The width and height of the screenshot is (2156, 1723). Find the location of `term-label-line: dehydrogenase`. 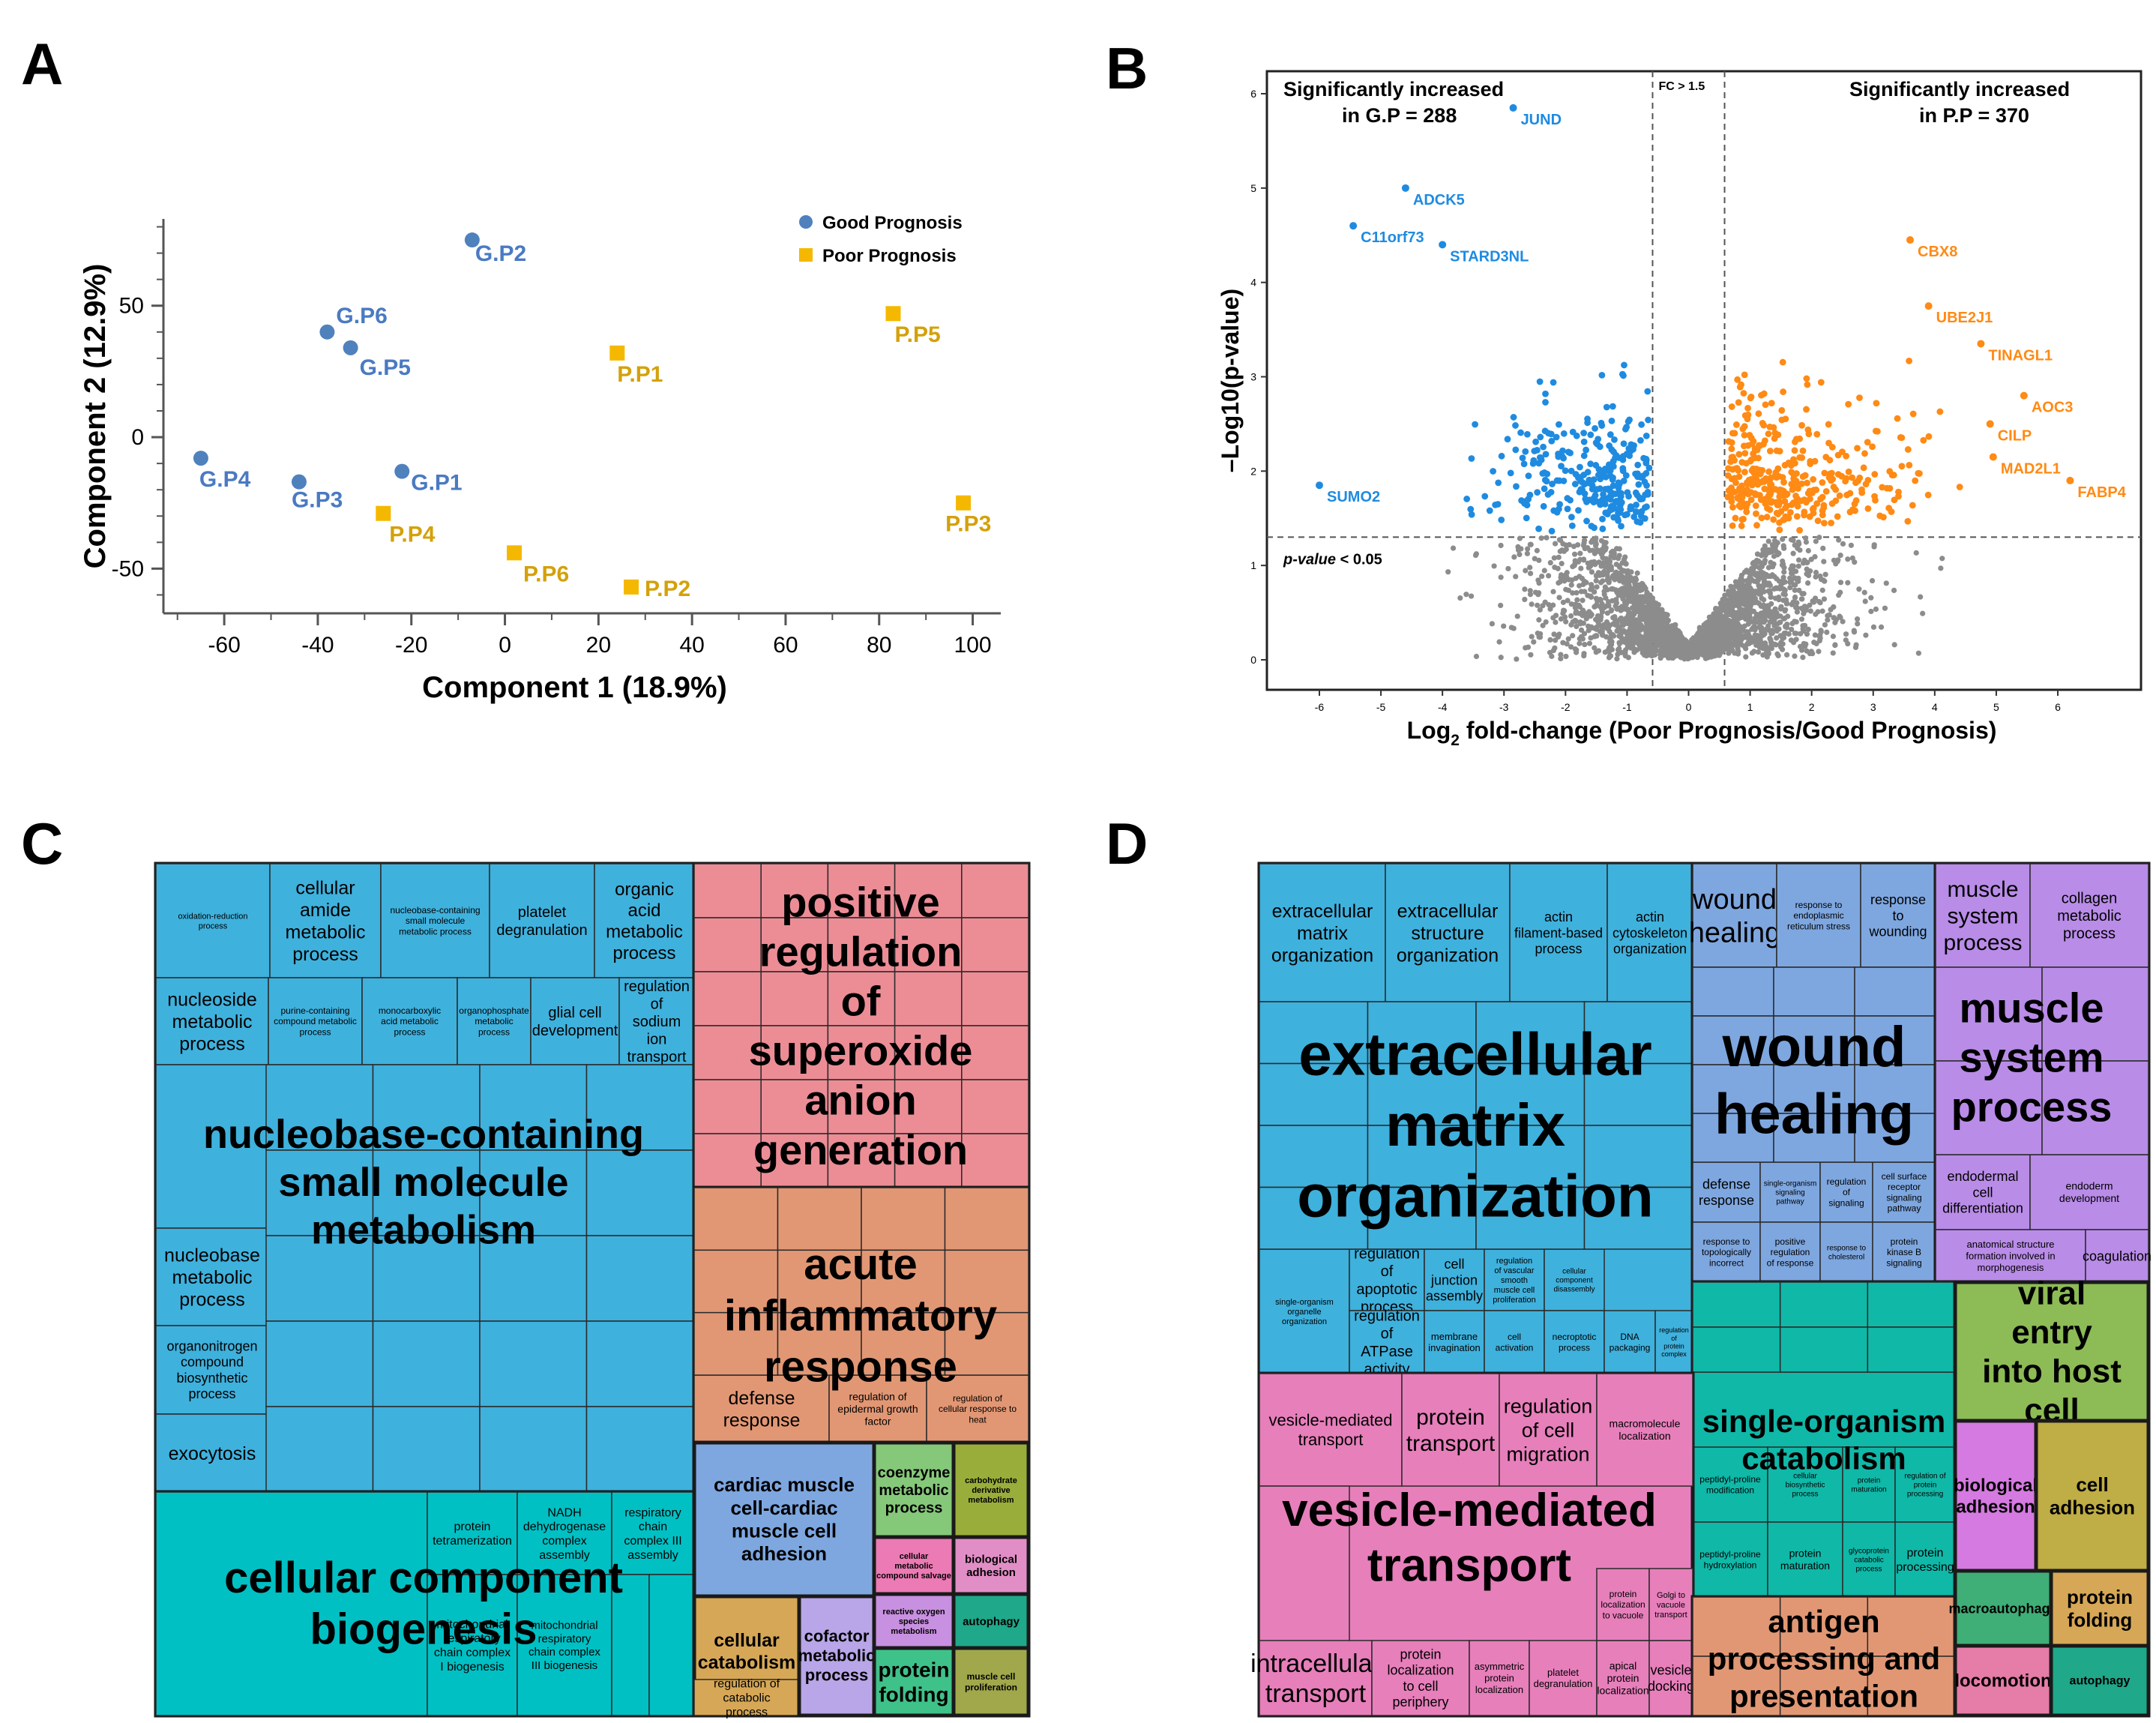

term-label-line: dehydrogenase is located at coordinates (564, 1527).